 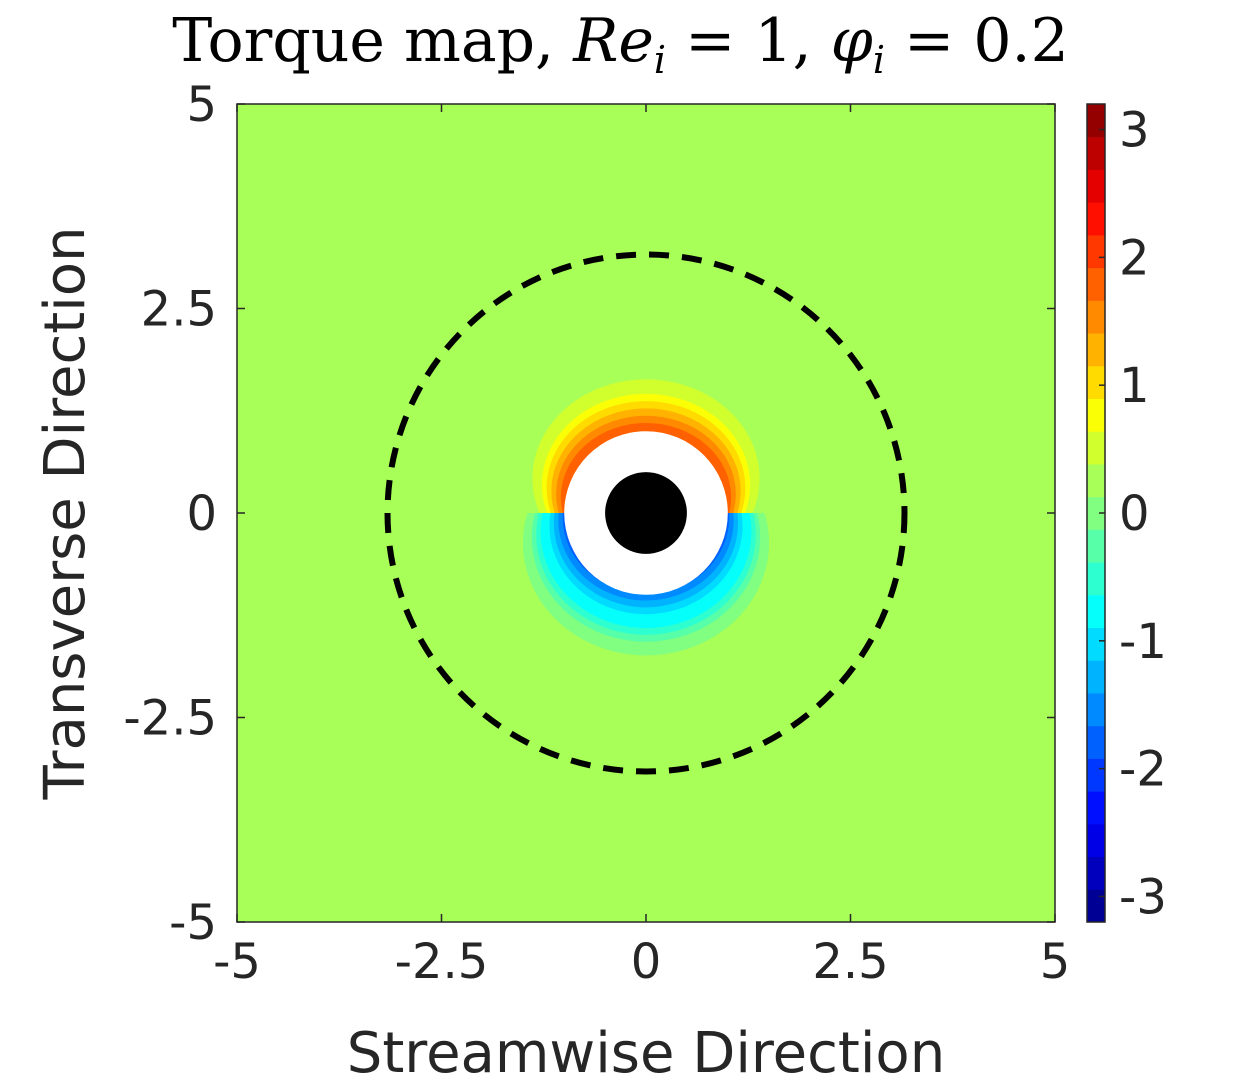 What do you see at coordinates (1134, 258) in the screenshot?
I see `colorbar-tick-label: 2` at bounding box center [1134, 258].